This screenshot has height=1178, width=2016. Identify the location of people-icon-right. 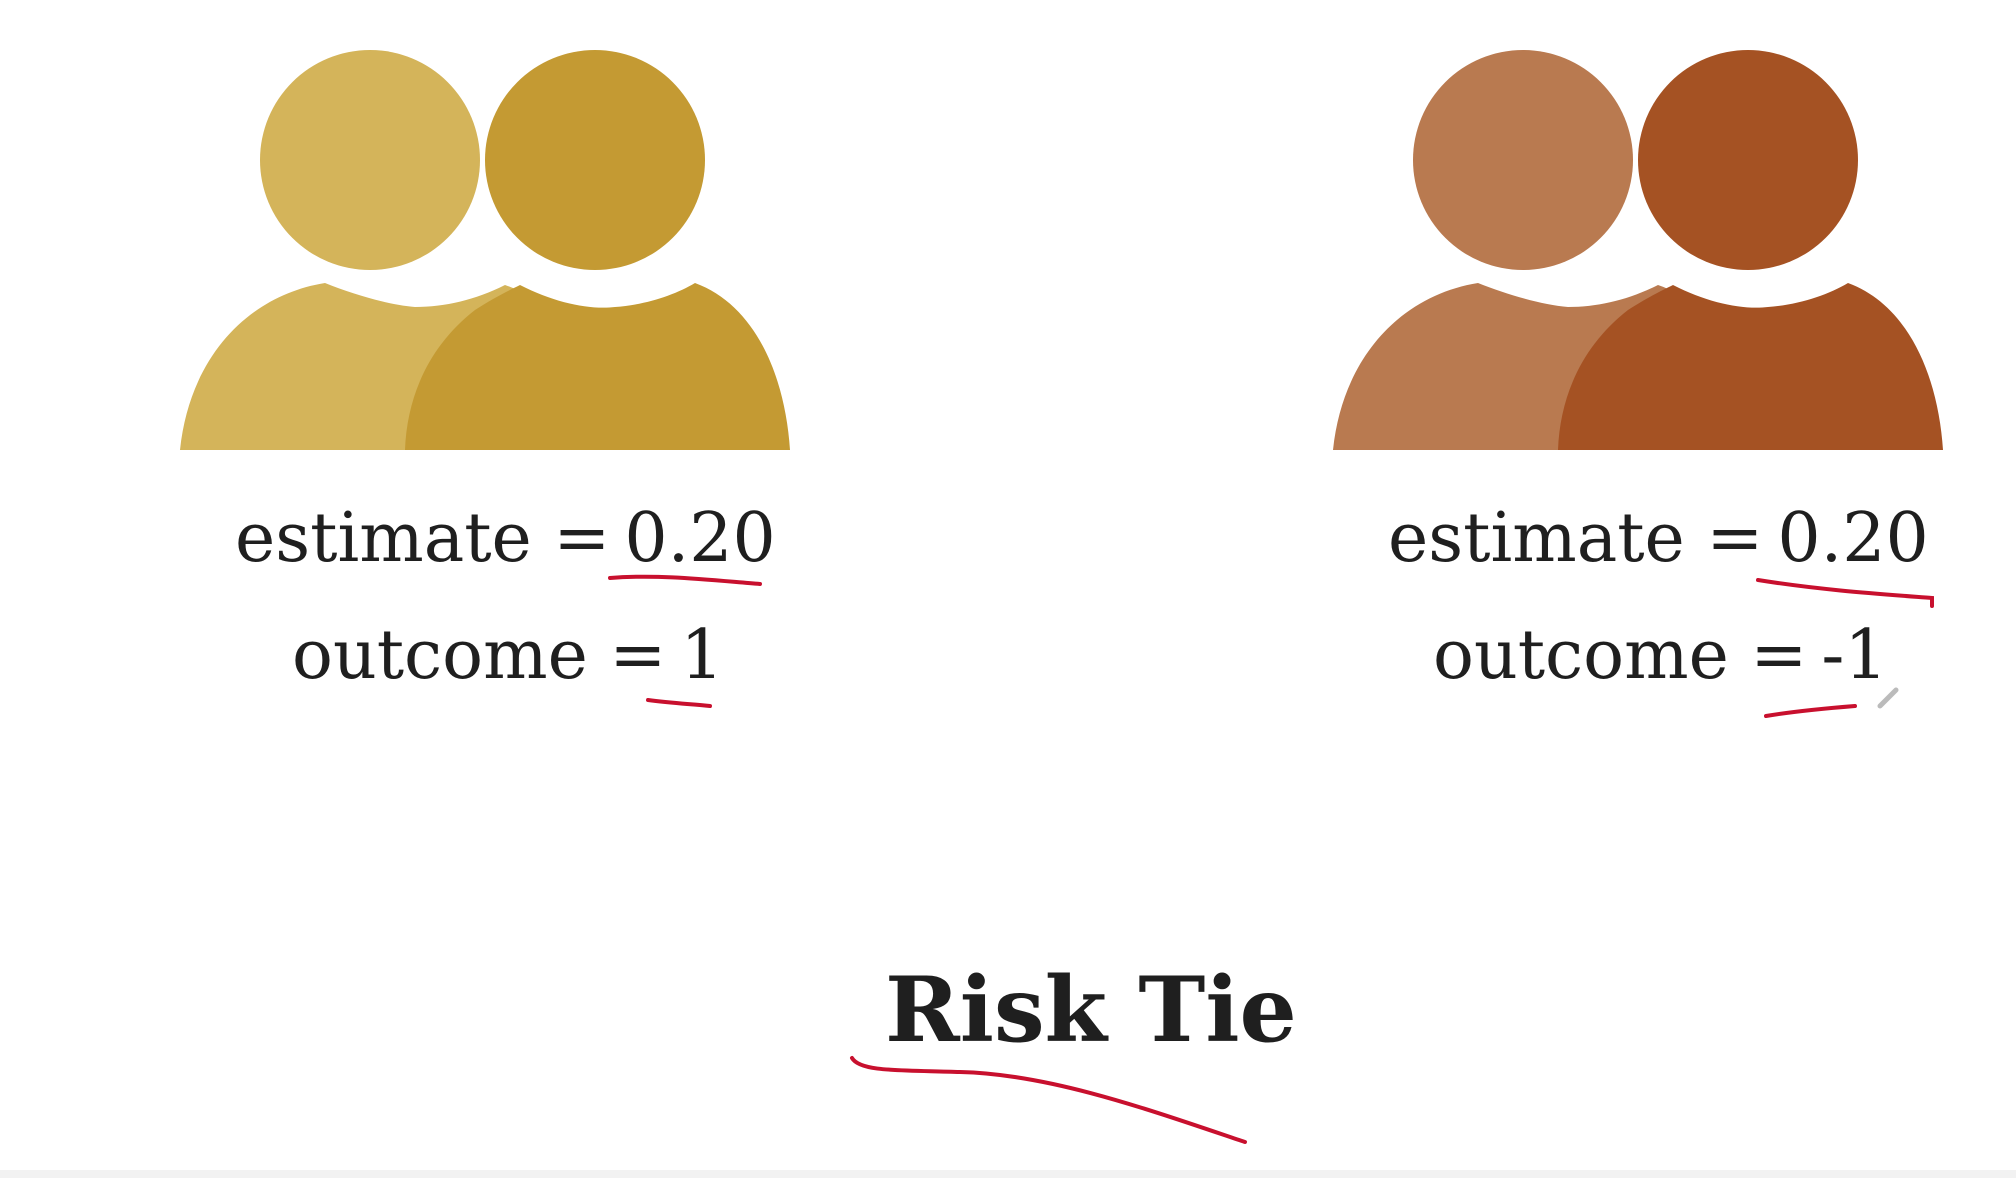
(1638, 255).